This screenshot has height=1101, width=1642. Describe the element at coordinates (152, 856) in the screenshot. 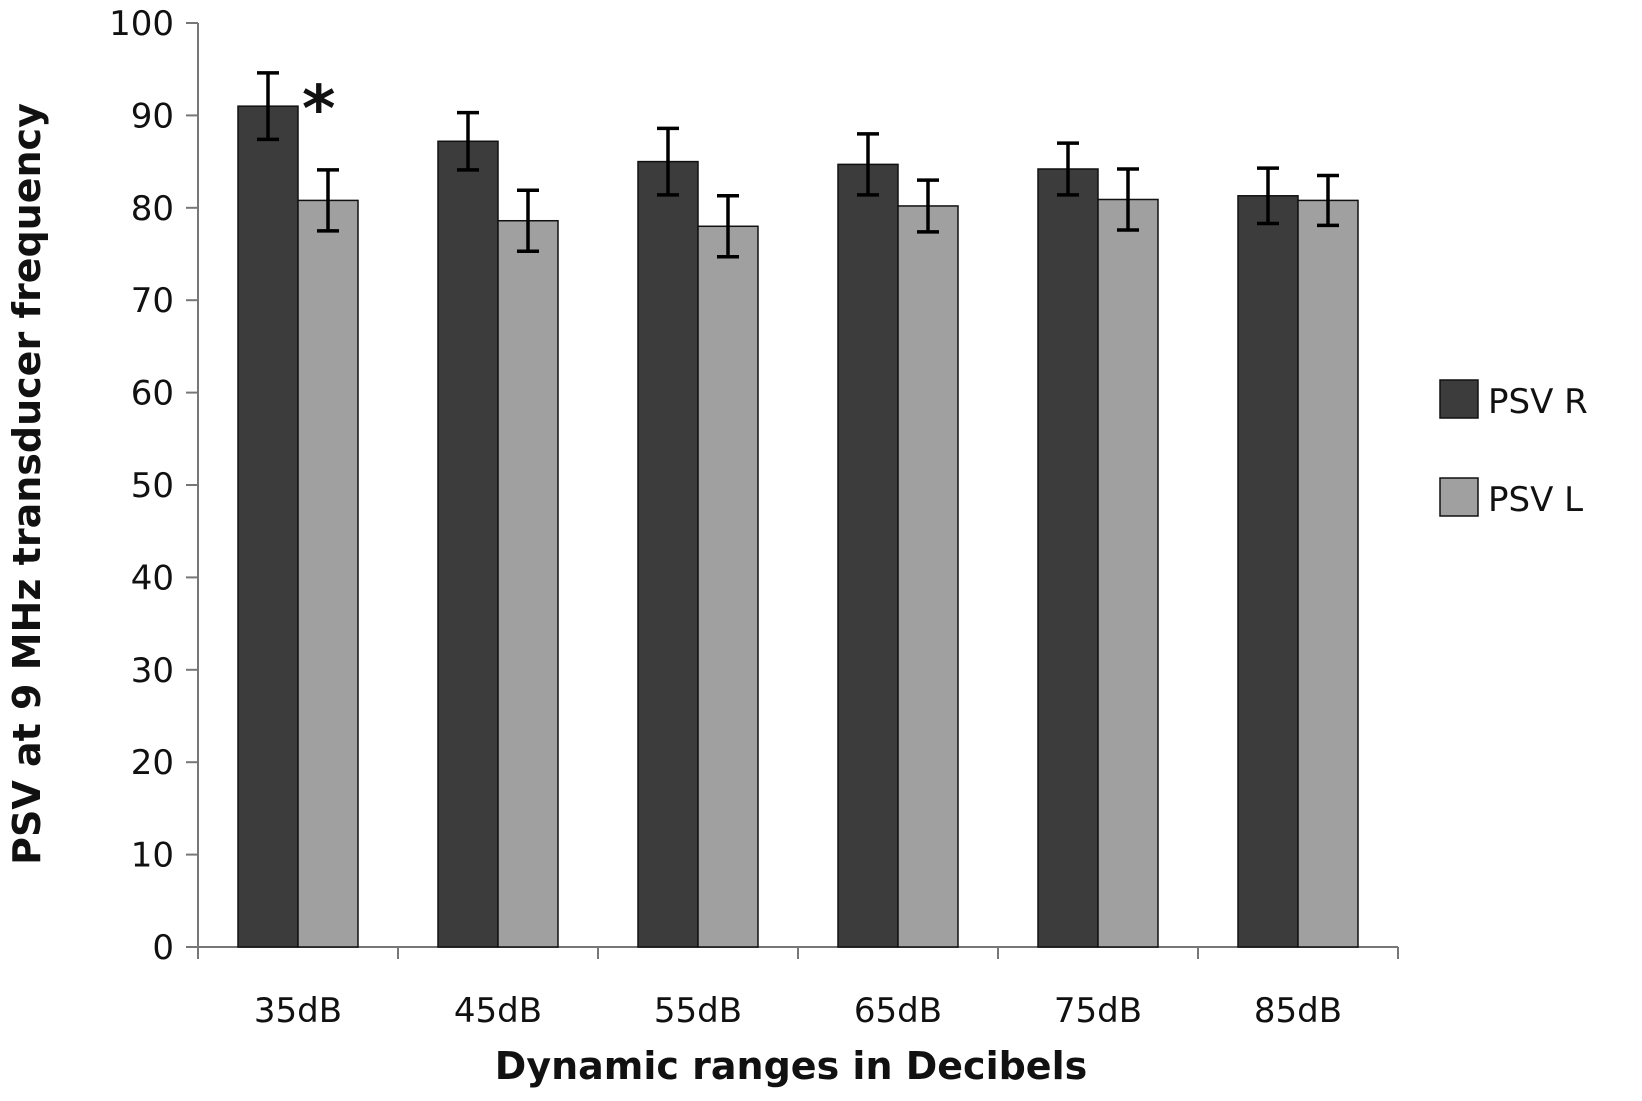

I see `y-tick-label: 10` at that location.